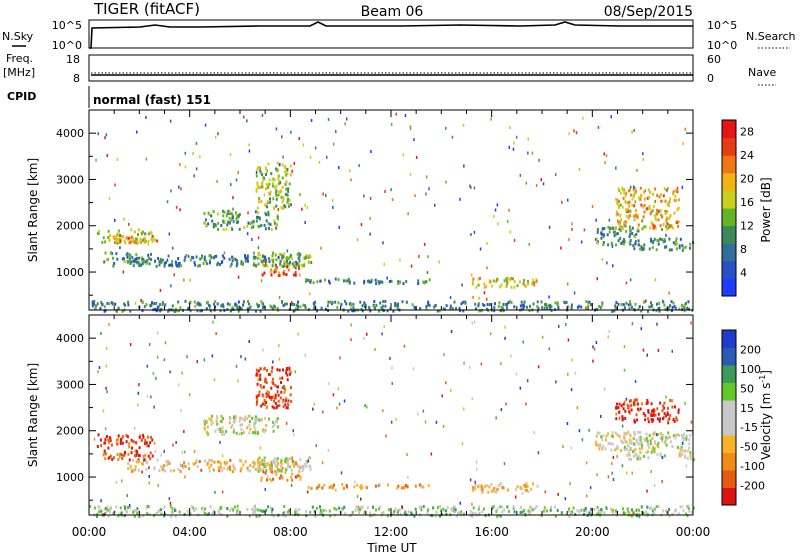 Image resolution: width=800 pixels, height=554 pixels. Describe the element at coordinates (70, 477) in the screenshot. I see `velocity-ytick-label: 1000` at that location.